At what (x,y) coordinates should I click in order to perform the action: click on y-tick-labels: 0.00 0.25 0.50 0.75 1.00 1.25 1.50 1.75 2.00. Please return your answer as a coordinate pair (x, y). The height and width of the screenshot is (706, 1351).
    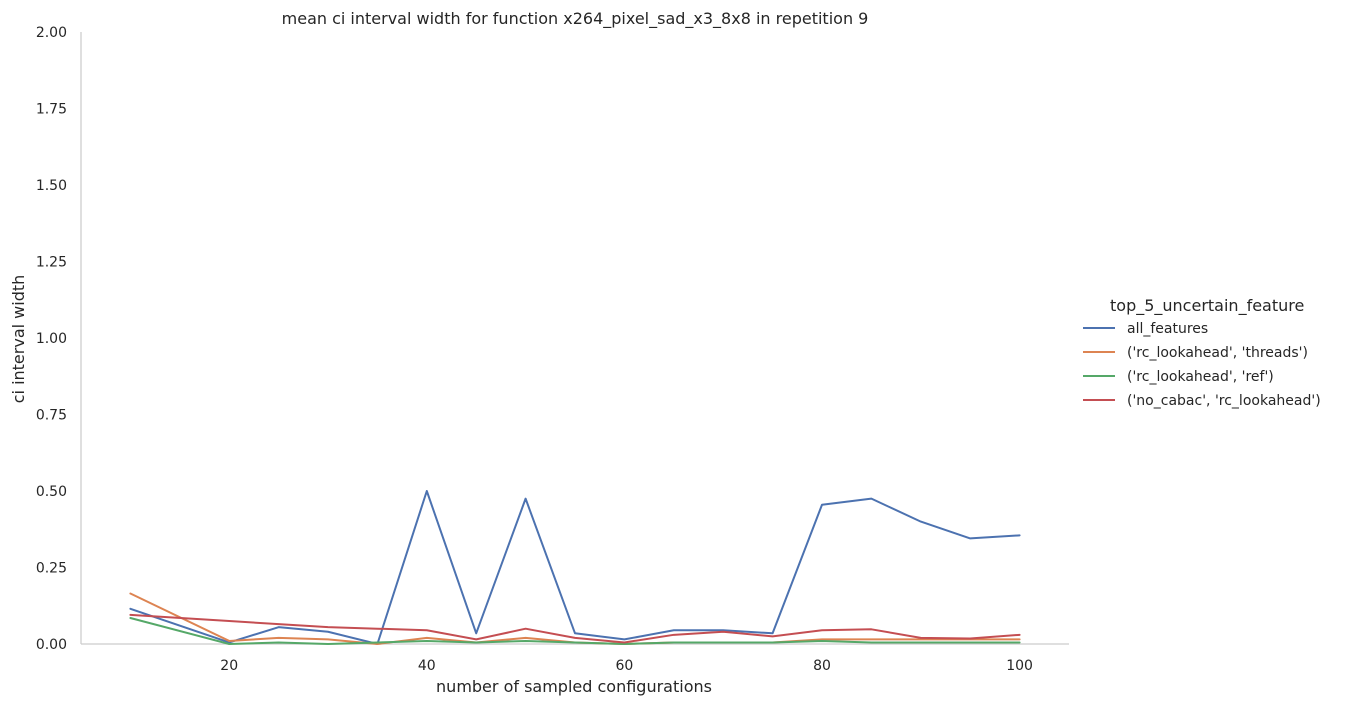
    Looking at the image, I should click on (51, 339).